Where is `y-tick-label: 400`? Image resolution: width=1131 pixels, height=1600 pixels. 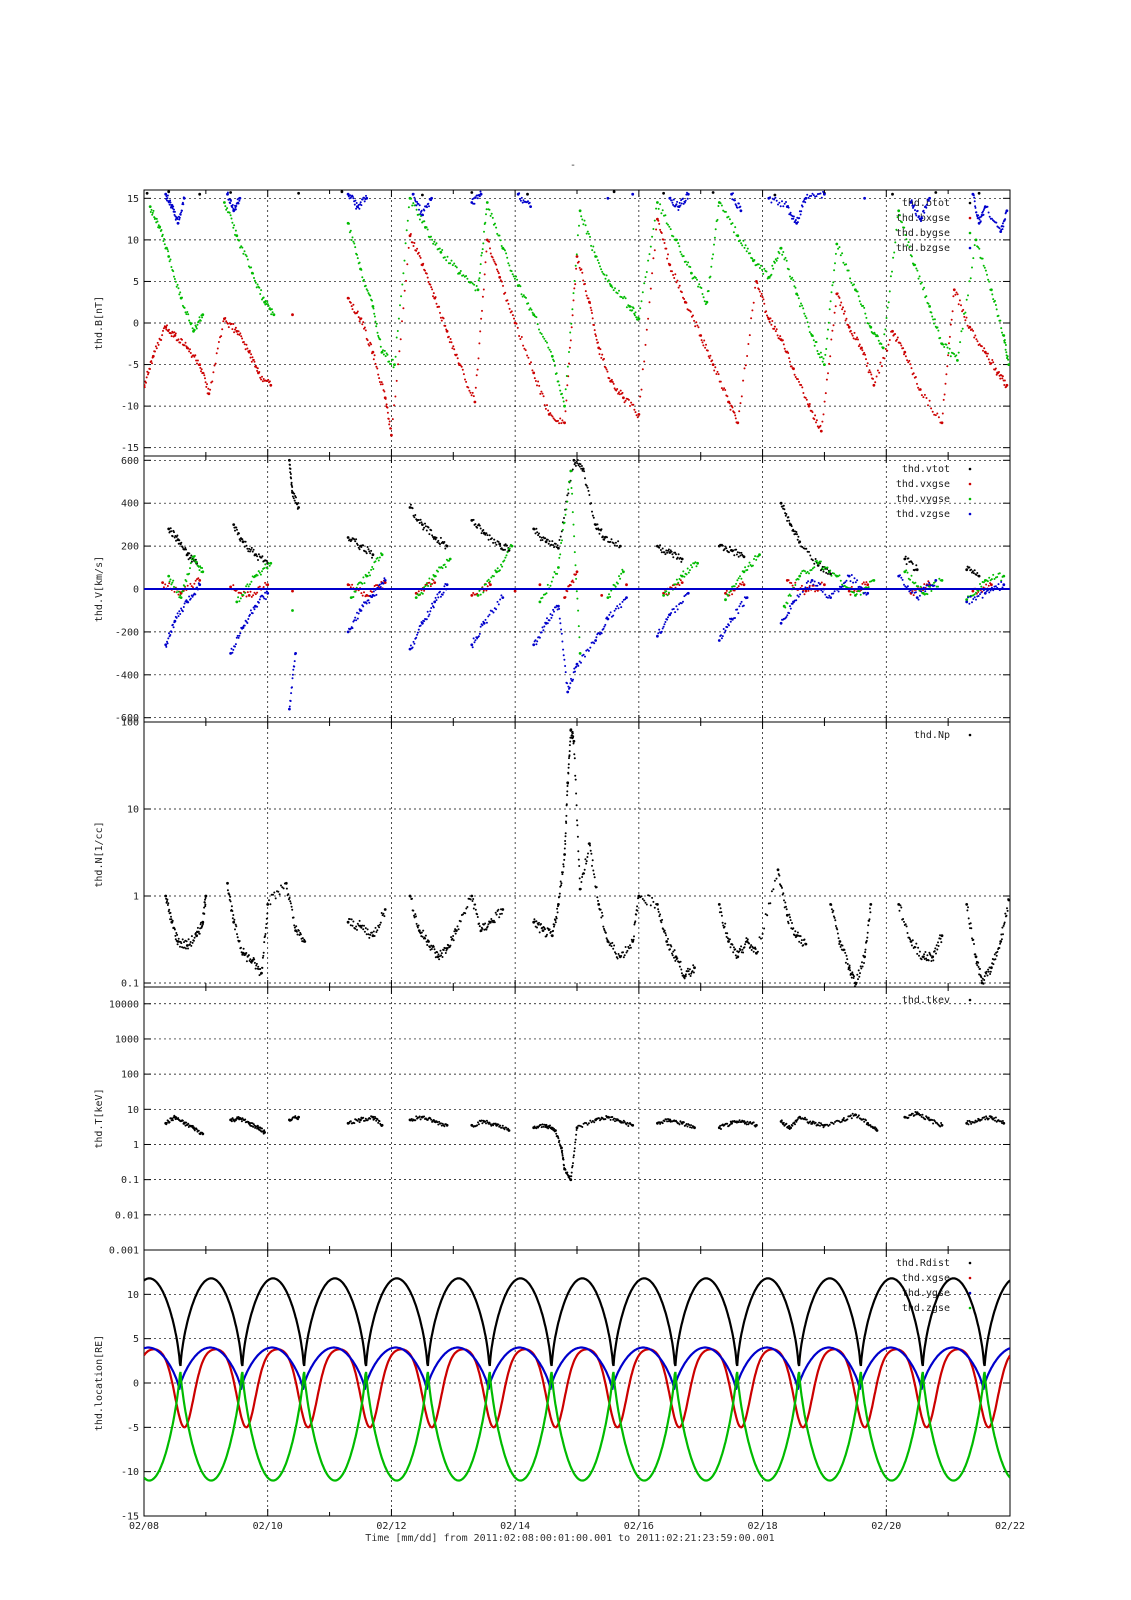 y-tick-label: 400 is located at coordinates (130, 504).